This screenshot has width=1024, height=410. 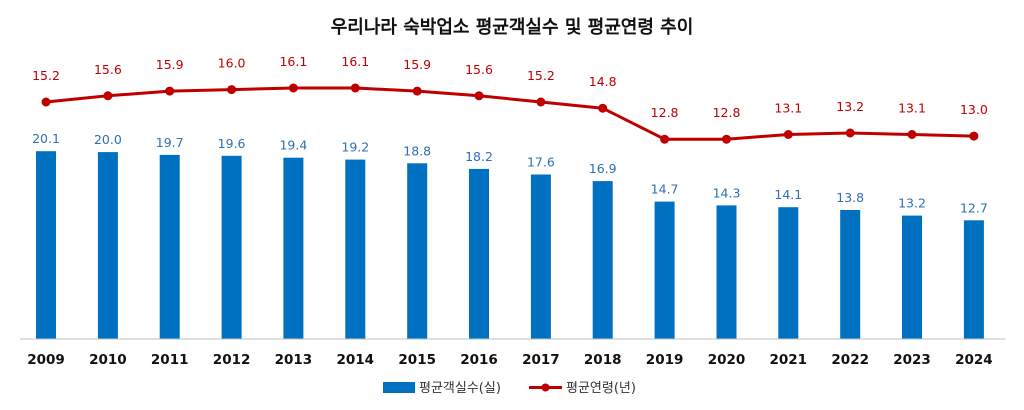 What do you see at coordinates (355, 249) in the screenshot?
I see `bar-2014` at bounding box center [355, 249].